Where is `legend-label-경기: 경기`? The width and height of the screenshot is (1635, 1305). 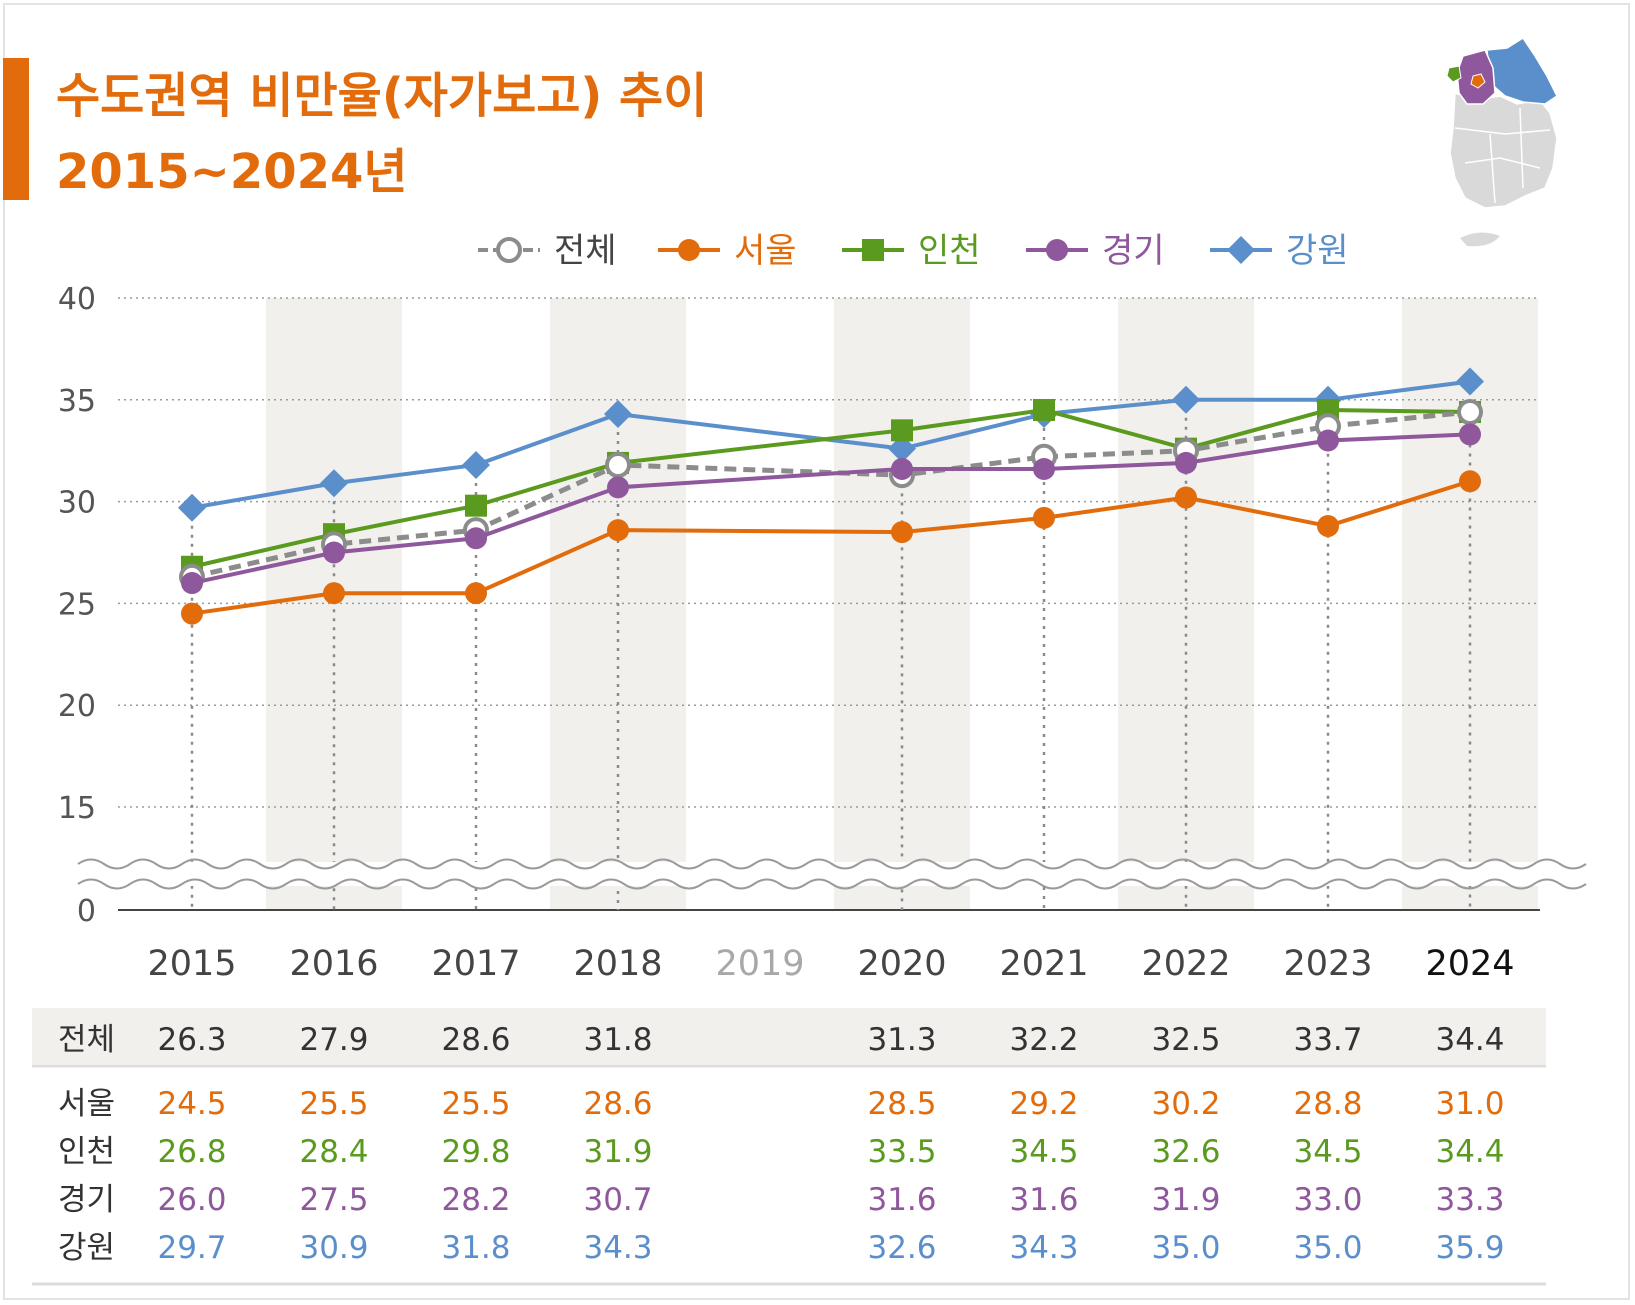 legend-label-경기: 경기 is located at coordinates (1133, 251).